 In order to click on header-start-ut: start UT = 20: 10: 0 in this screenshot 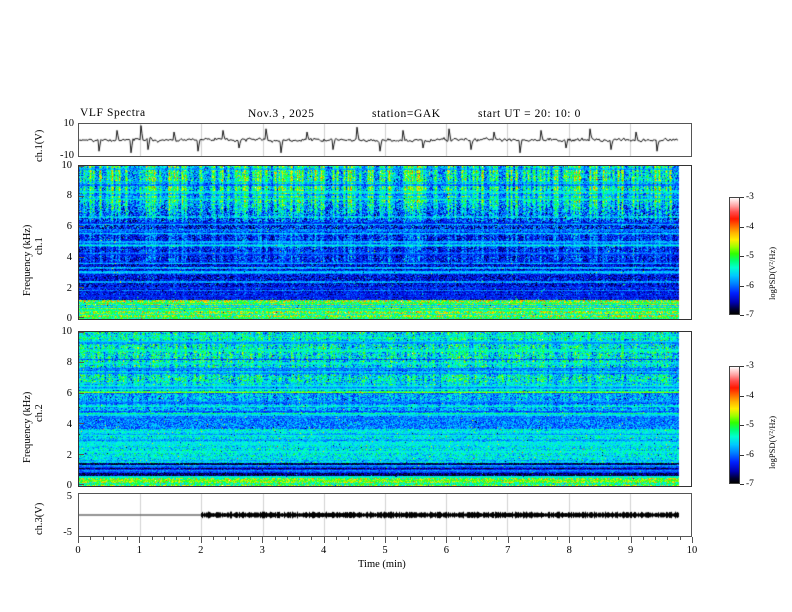, I will do `click(529, 114)`.